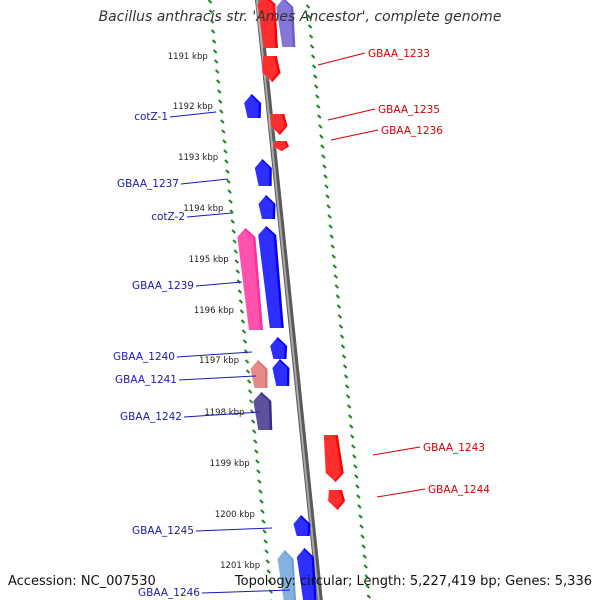 This screenshot has width=600, height=600. I want to click on scale-label-1198-kbp: 1198 kbp, so click(224, 413).